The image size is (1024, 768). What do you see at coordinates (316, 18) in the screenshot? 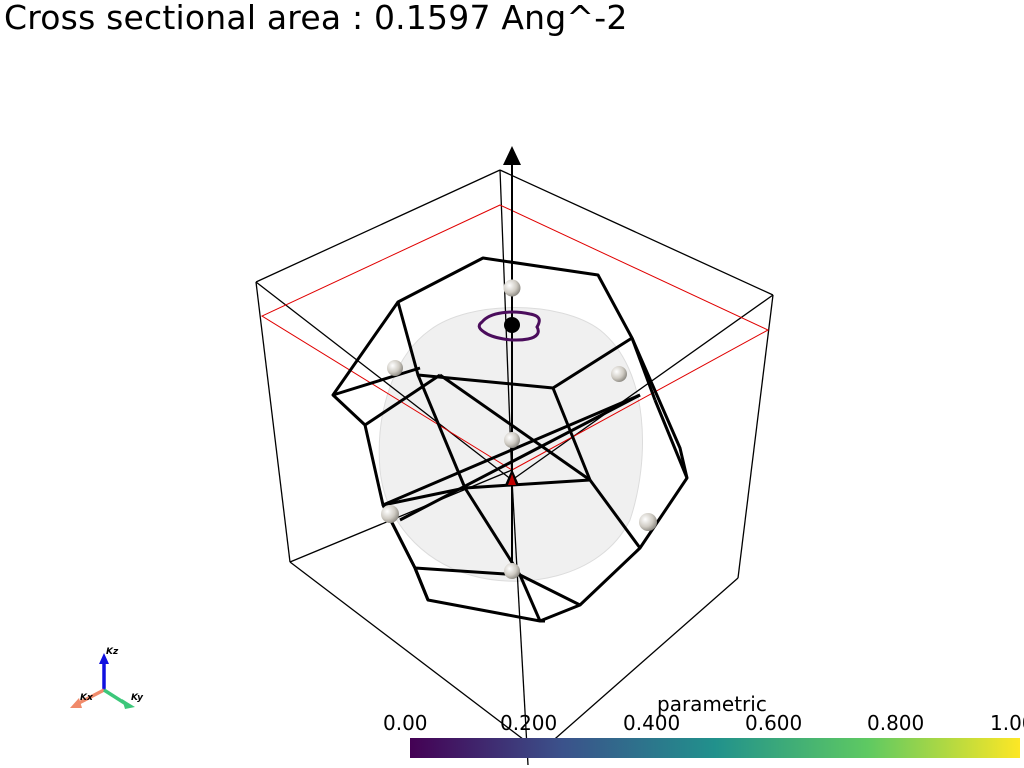
I see `cross-sectional-area-title: Cross sectional area : 0.1597 Ang^-2` at bounding box center [316, 18].